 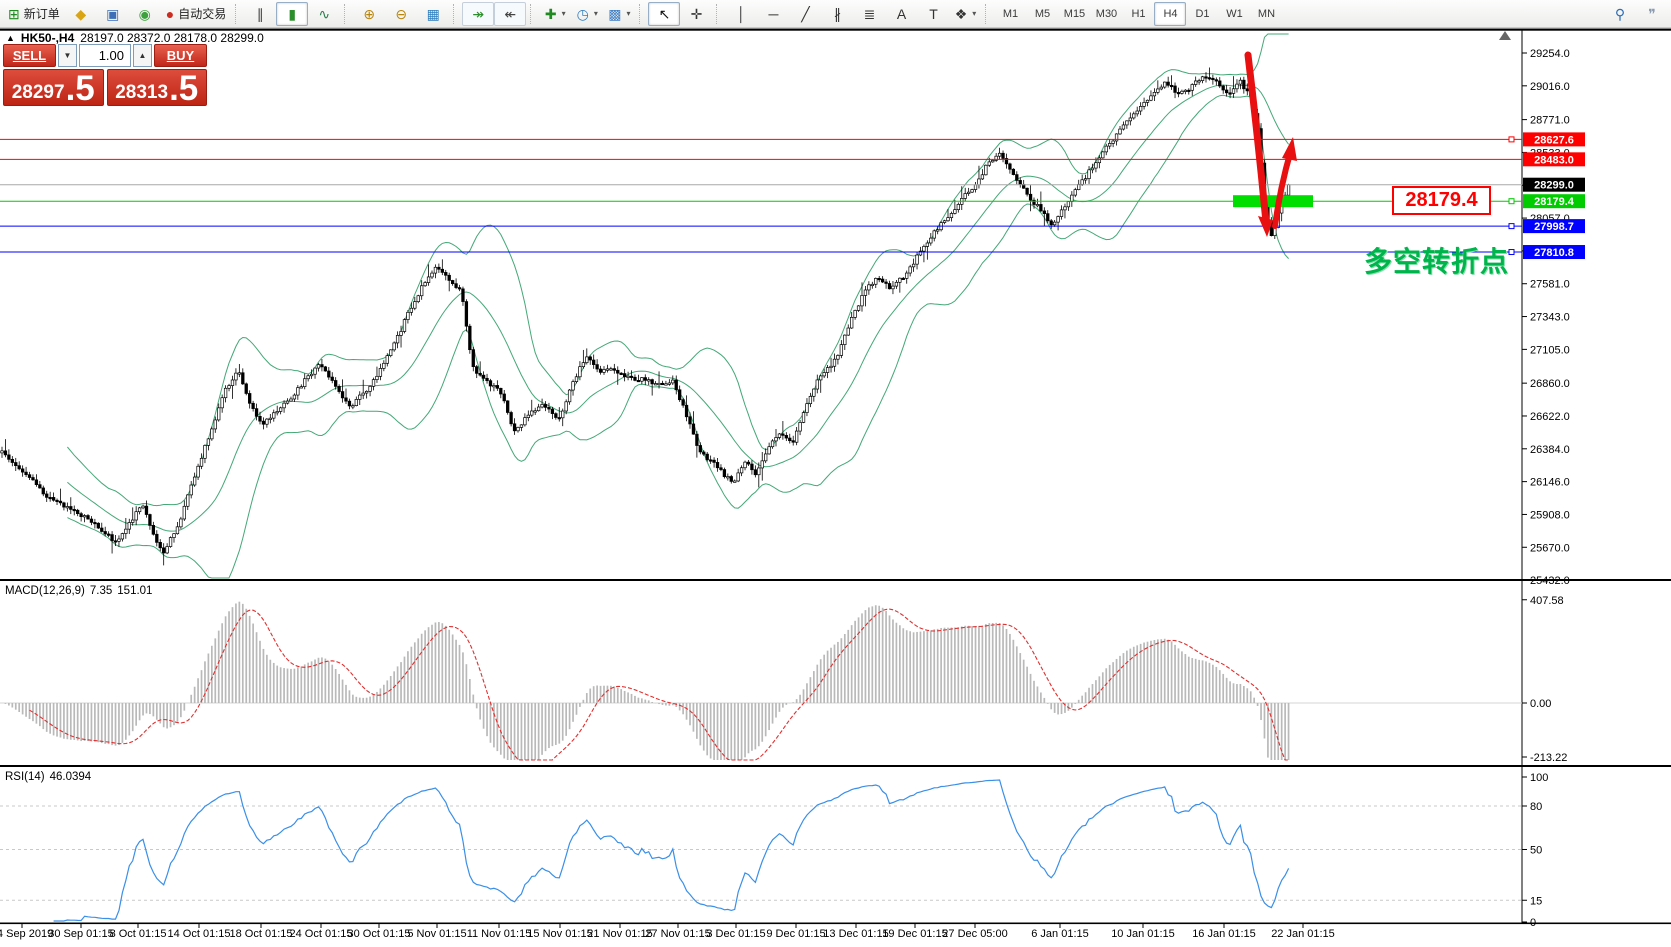 What do you see at coordinates (1550, 483) in the screenshot?
I see `svg-text: 26146.0` at bounding box center [1550, 483].